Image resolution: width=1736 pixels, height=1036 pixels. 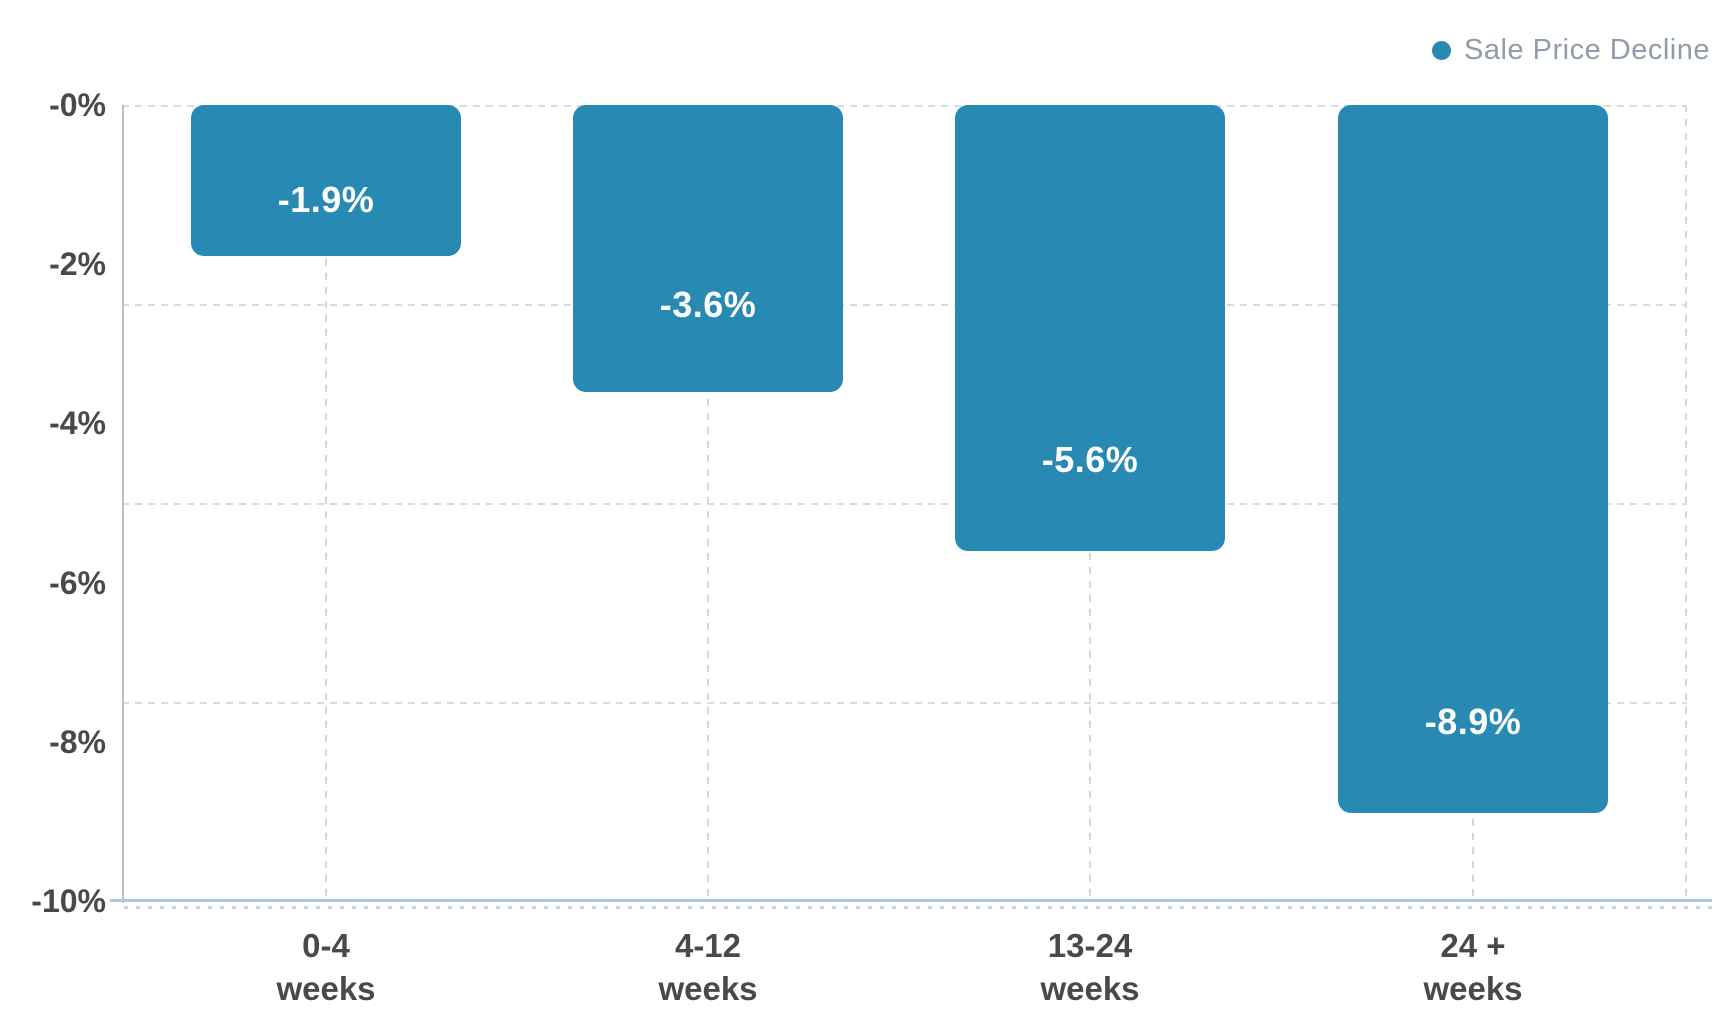 I want to click on x-axis-dotted-line, so click(x=918, y=907).